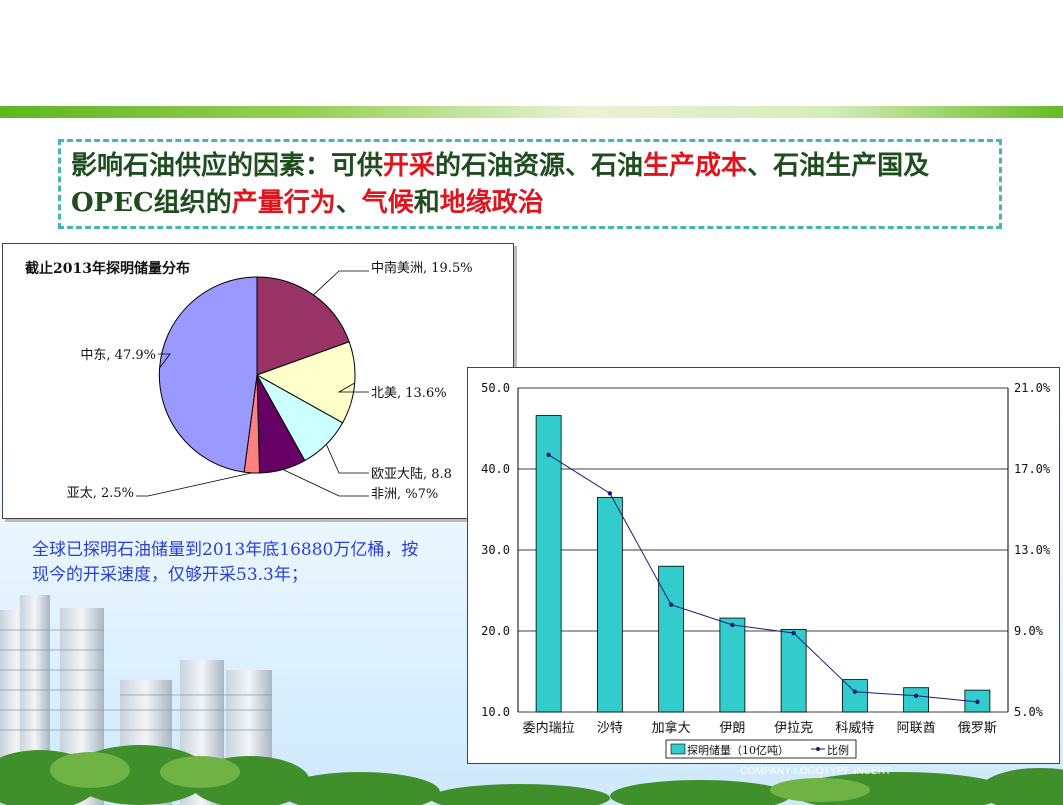 This screenshot has height=805, width=1063. I want to click on x-tick-label: 伊拉克, so click(793, 728).